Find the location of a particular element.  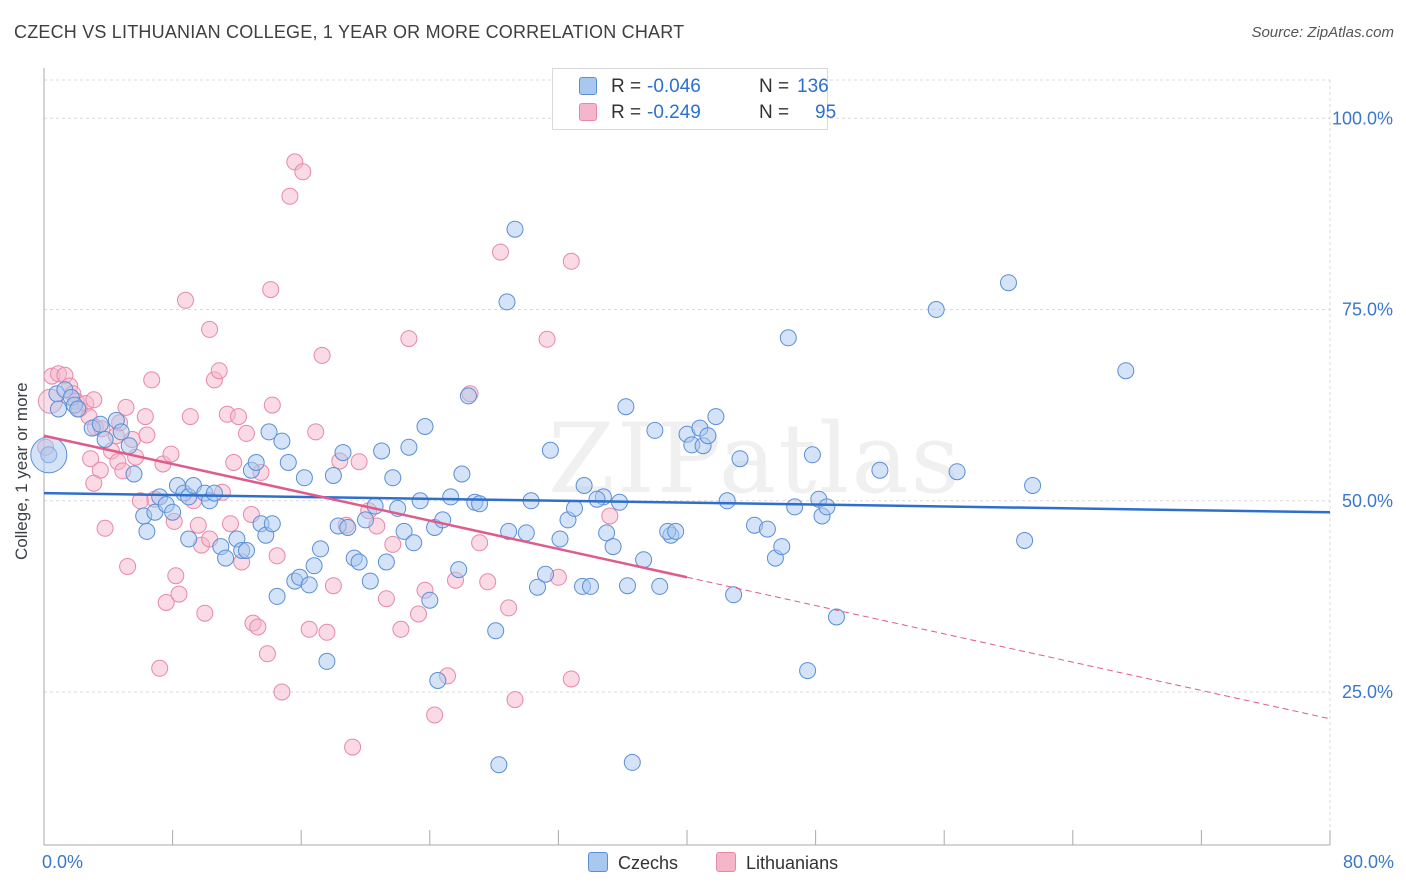

y-tick-label: 25.0% is located at coordinates (1367, 692).